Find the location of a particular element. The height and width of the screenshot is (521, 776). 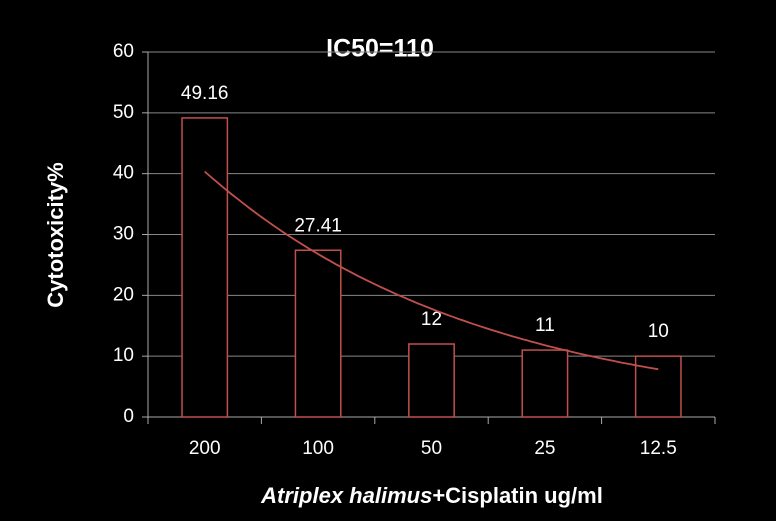

y-tick-label: 50 is located at coordinates (123, 112).